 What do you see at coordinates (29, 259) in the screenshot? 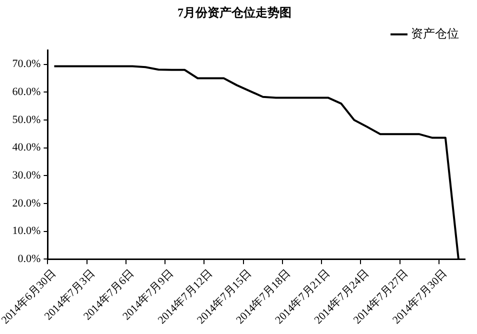
I see `y-tick-label: 0.0%` at bounding box center [29, 259].